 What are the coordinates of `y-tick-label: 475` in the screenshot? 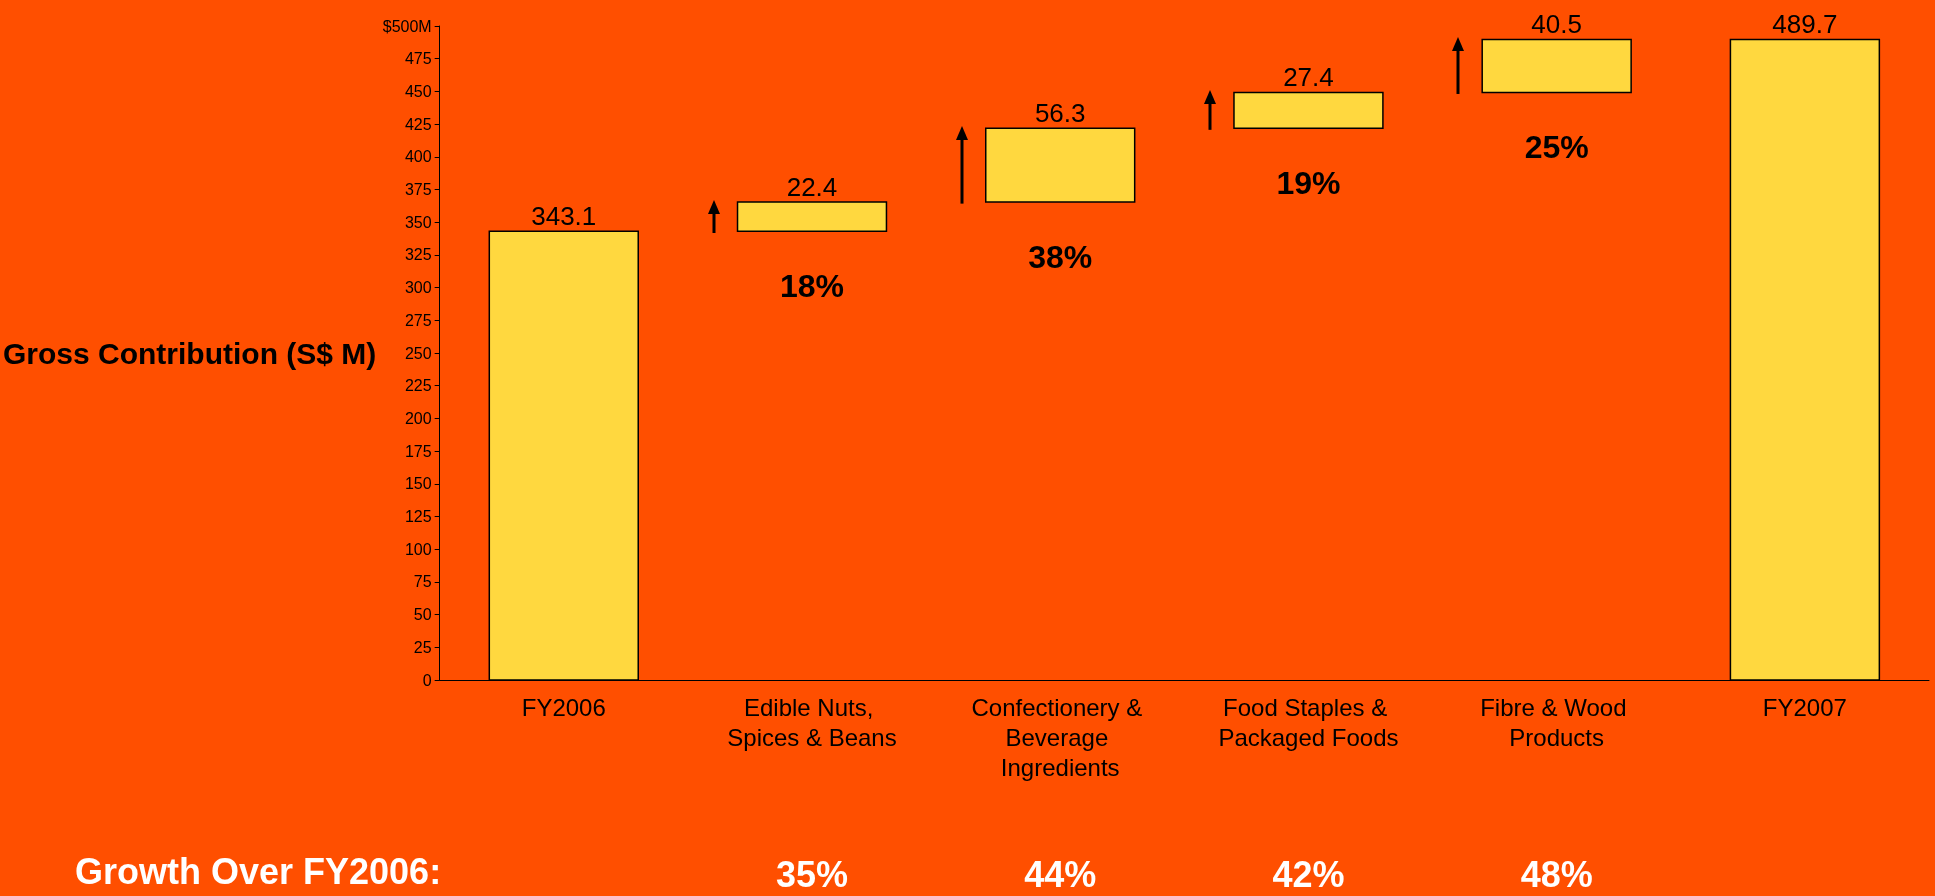 It's located at (418, 59).